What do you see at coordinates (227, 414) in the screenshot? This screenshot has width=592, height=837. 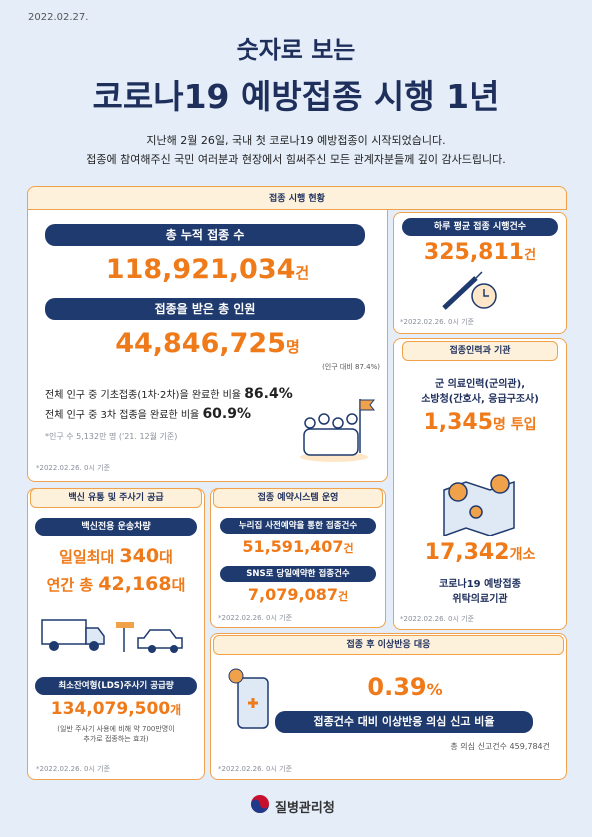 I see `rate-value: 60.9%` at bounding box center [227, 414].